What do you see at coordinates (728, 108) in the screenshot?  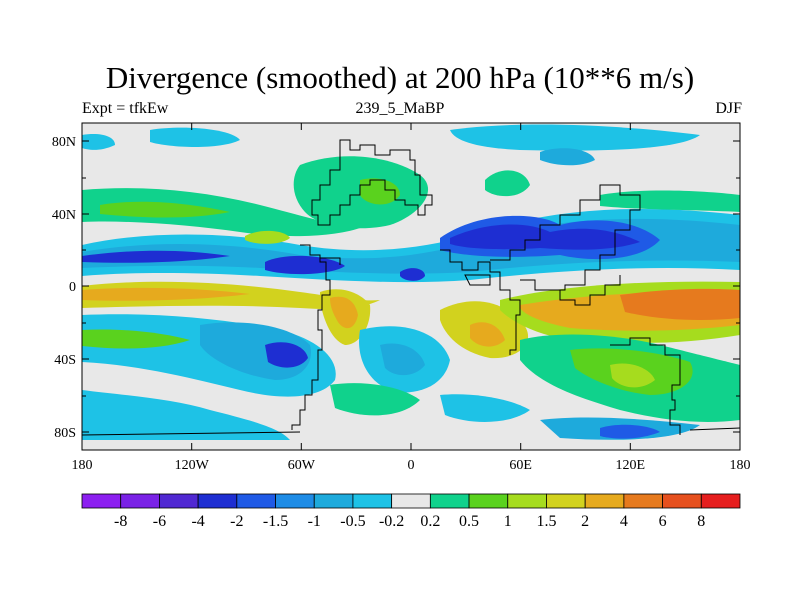 I see `season-label: DJF` at bounding box center [728, 108].